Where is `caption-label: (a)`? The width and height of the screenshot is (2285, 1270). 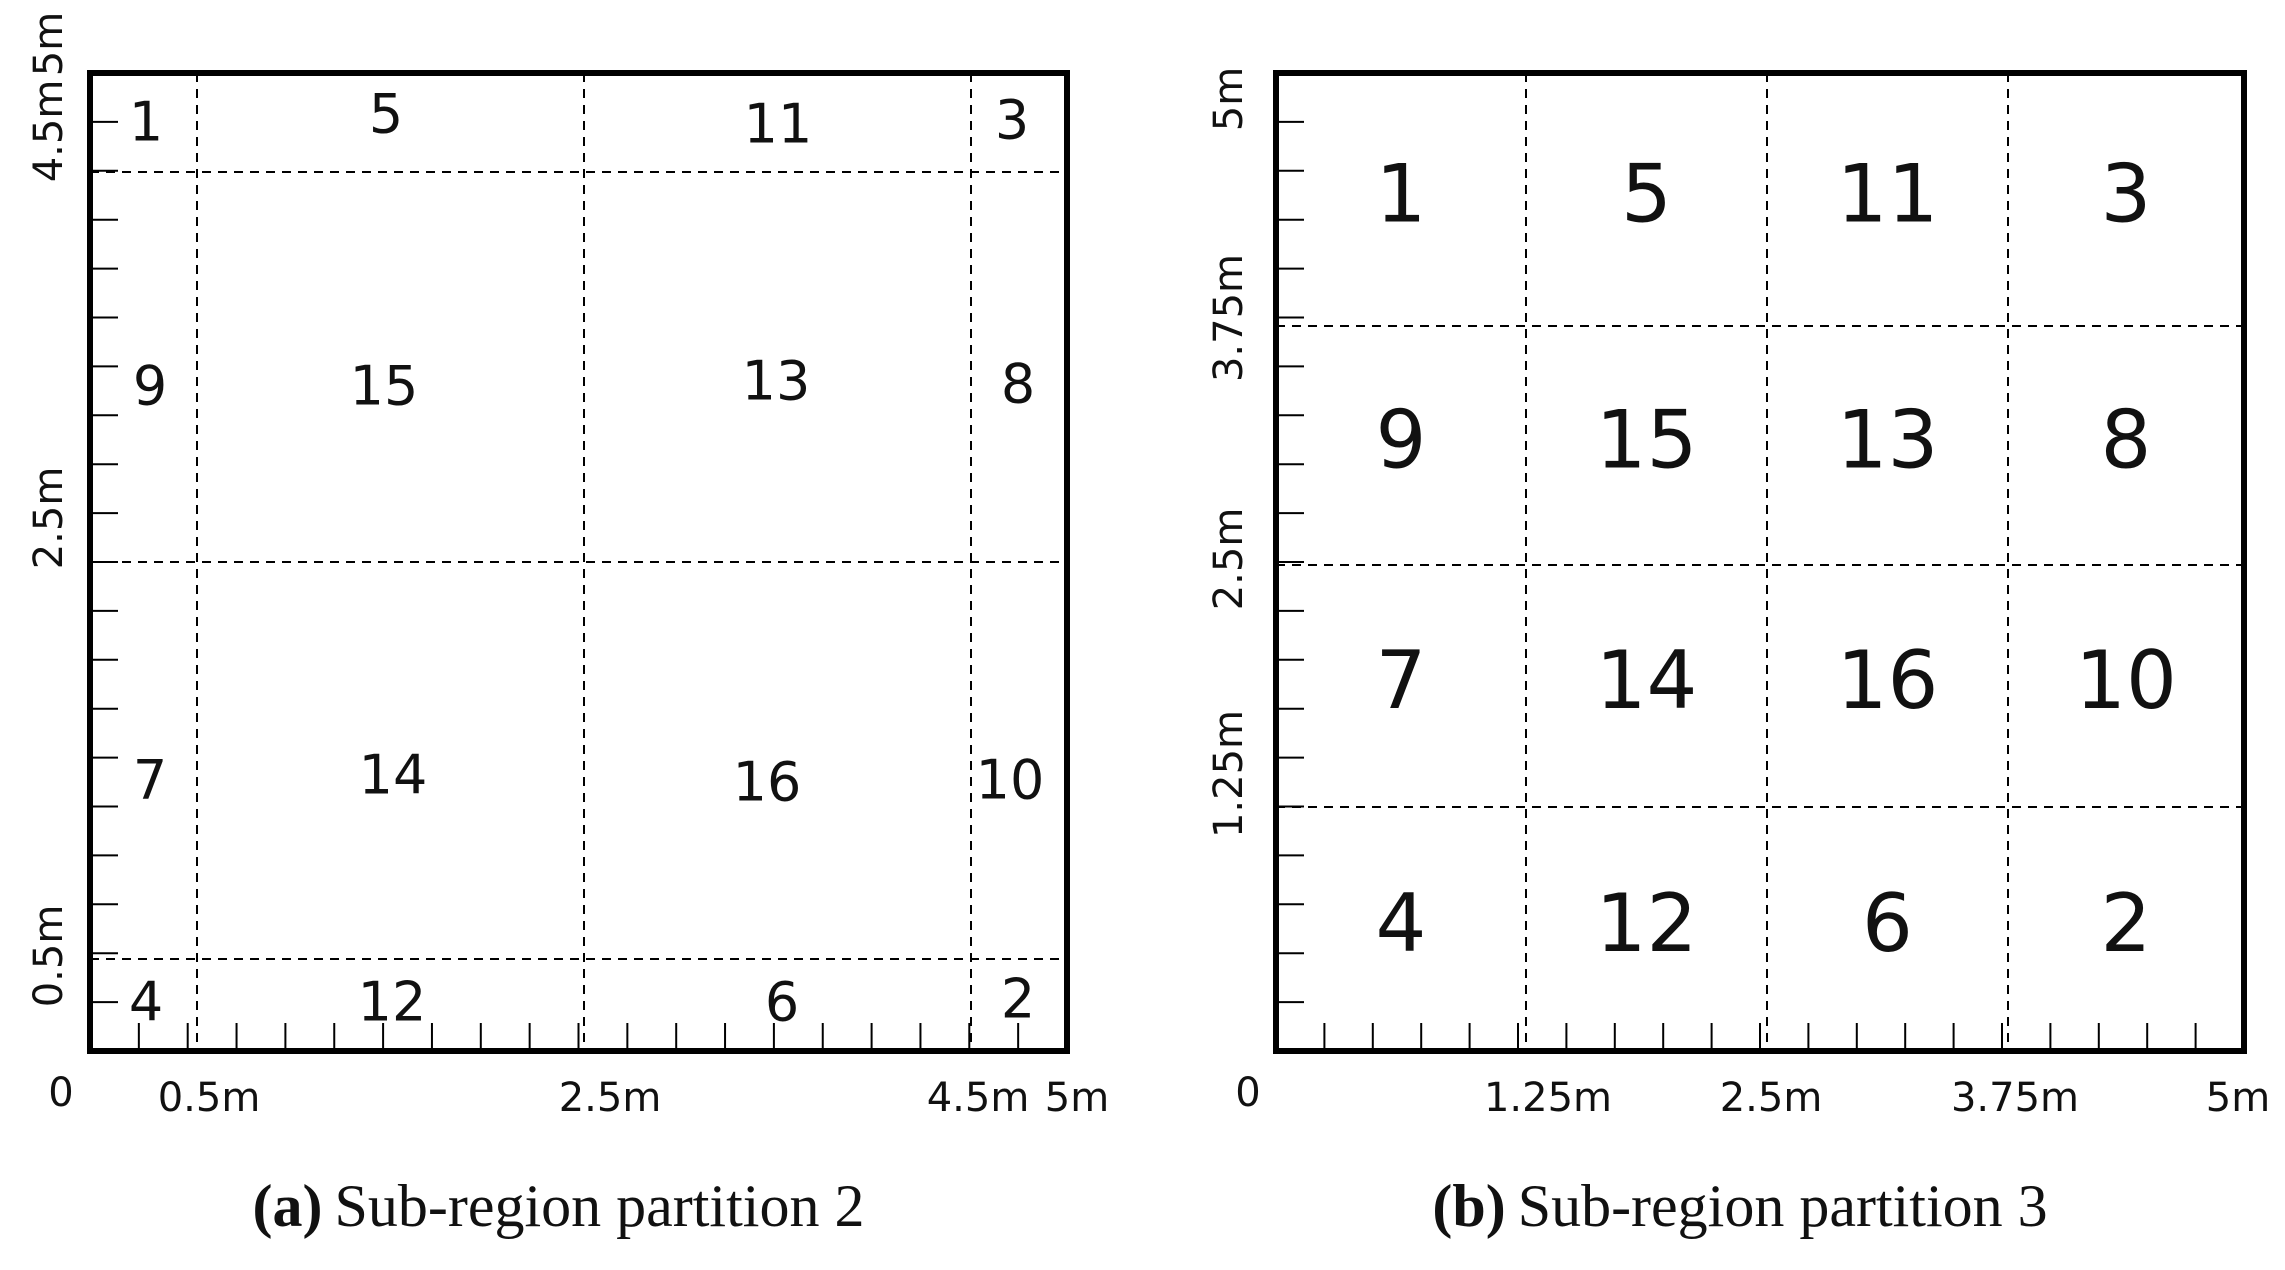
caption-label: (a) is located at coordinates (288, 1206).